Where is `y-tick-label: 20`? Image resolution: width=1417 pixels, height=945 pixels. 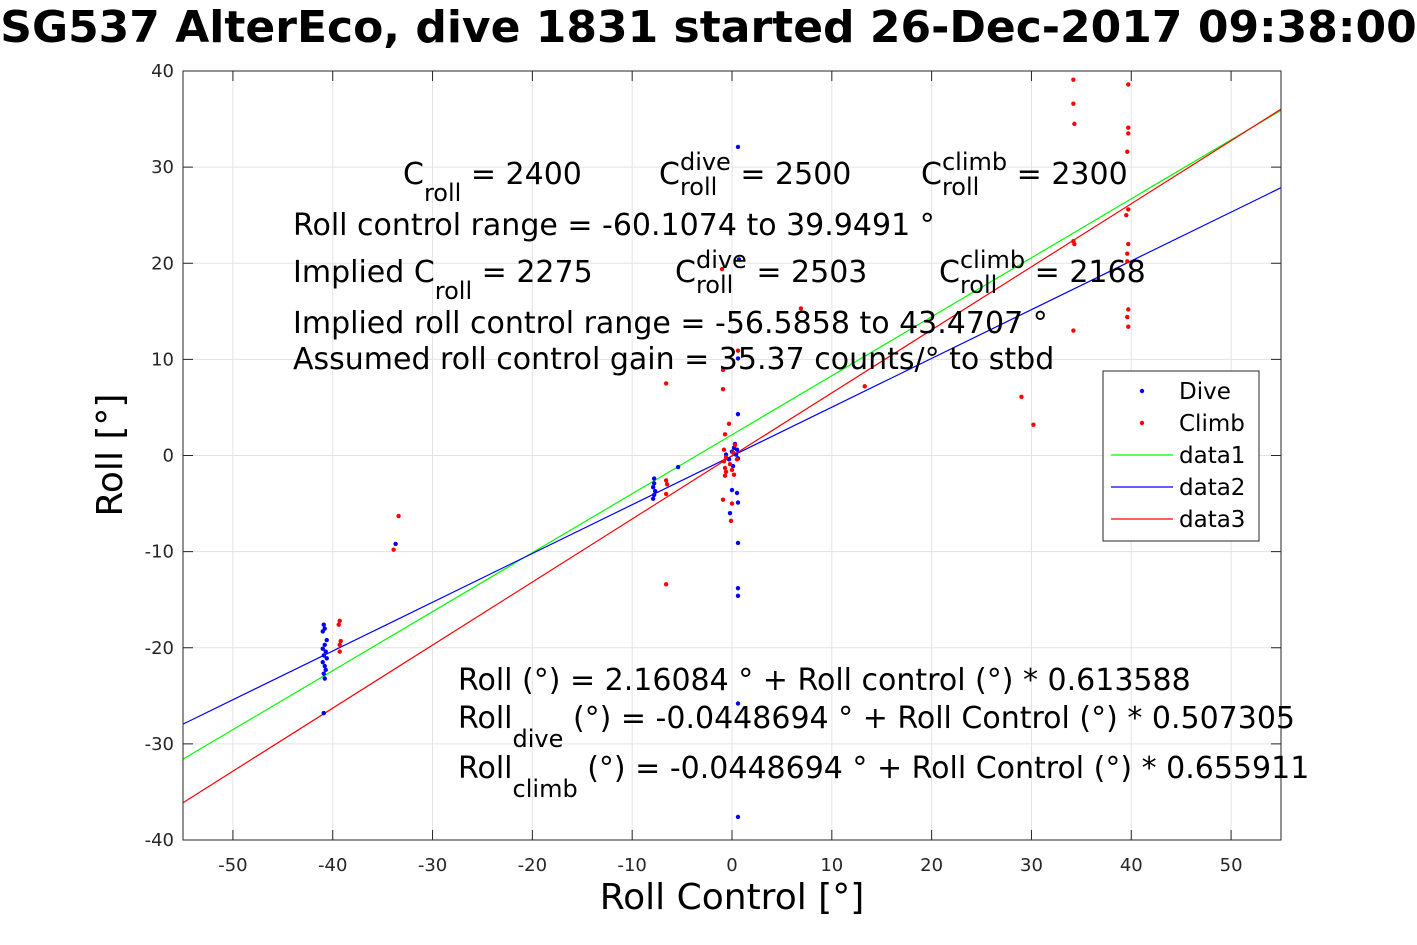
y-tick-label: 20 is located at coordinates (162, 263).